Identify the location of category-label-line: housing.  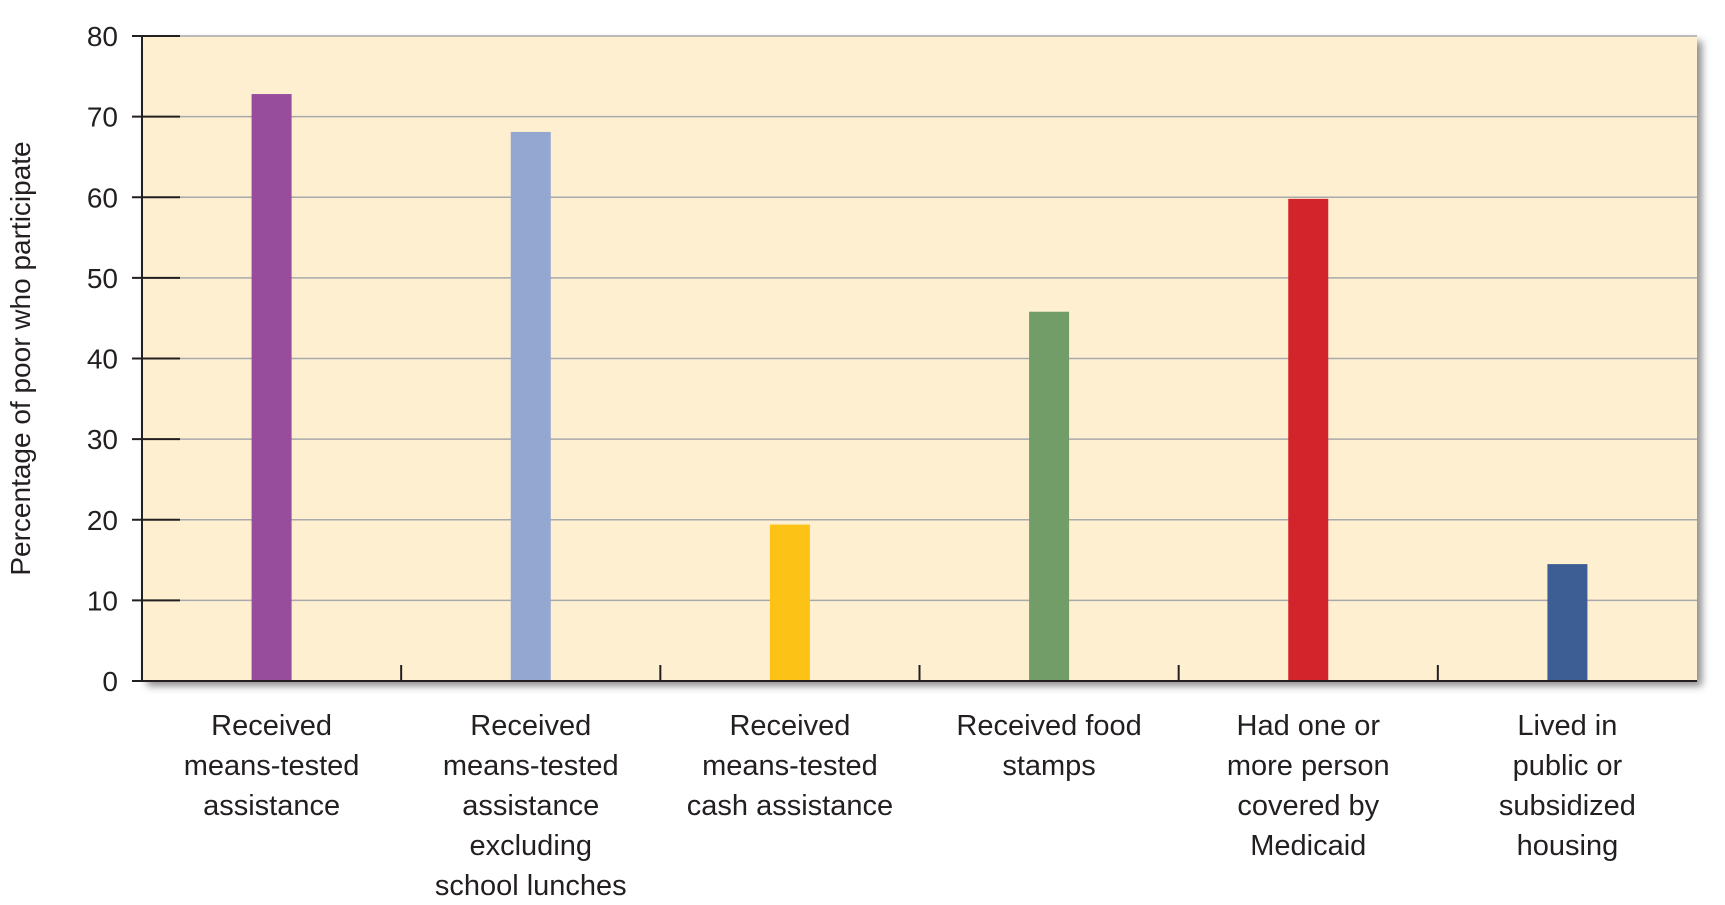
(1568, 846).